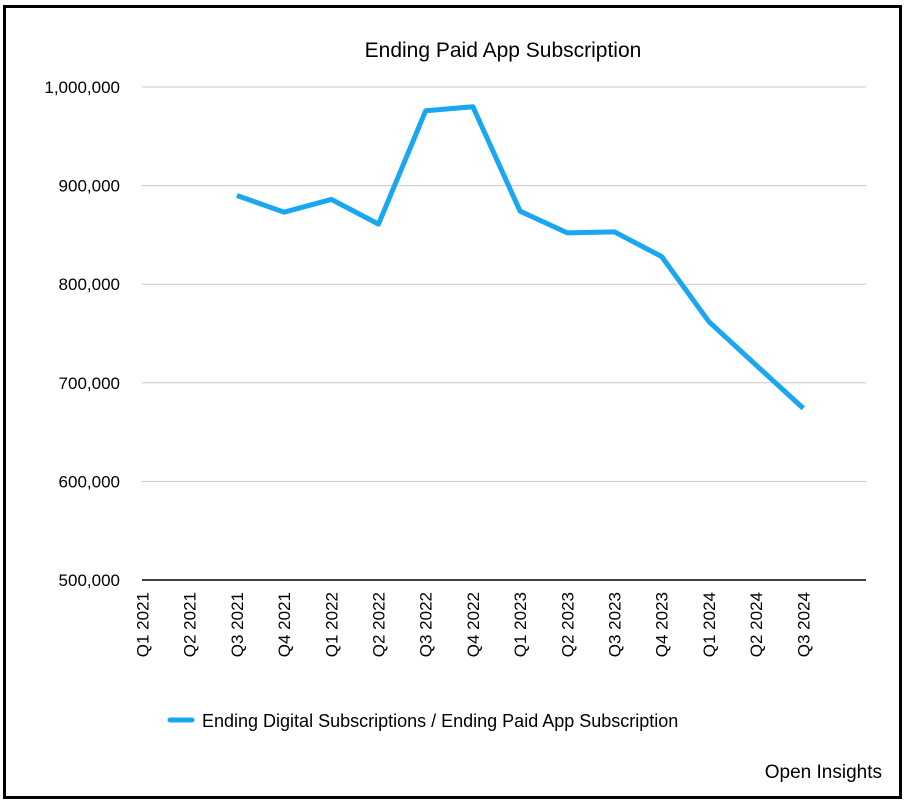 Image resolution: width=906 pixels, height=804 pixels. What do you see at coordinates (82, 87) in the screenshot?
I see `y-tick-label: 1,000,000` at bounding box center [82, 87].